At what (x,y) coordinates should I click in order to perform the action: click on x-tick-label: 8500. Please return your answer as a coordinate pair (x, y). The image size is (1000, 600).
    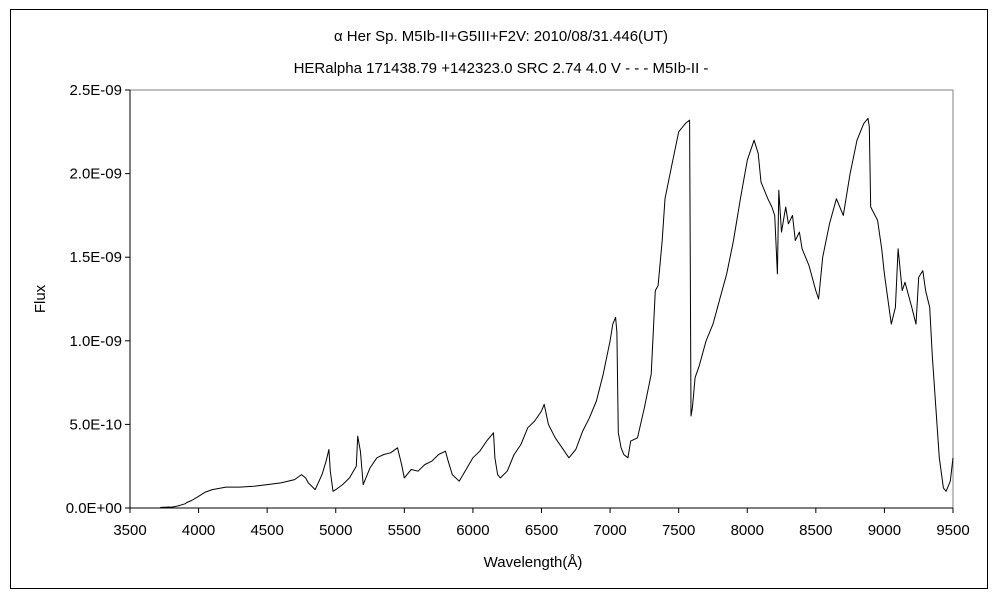
    Looking at the image, I should click on (815, 530).